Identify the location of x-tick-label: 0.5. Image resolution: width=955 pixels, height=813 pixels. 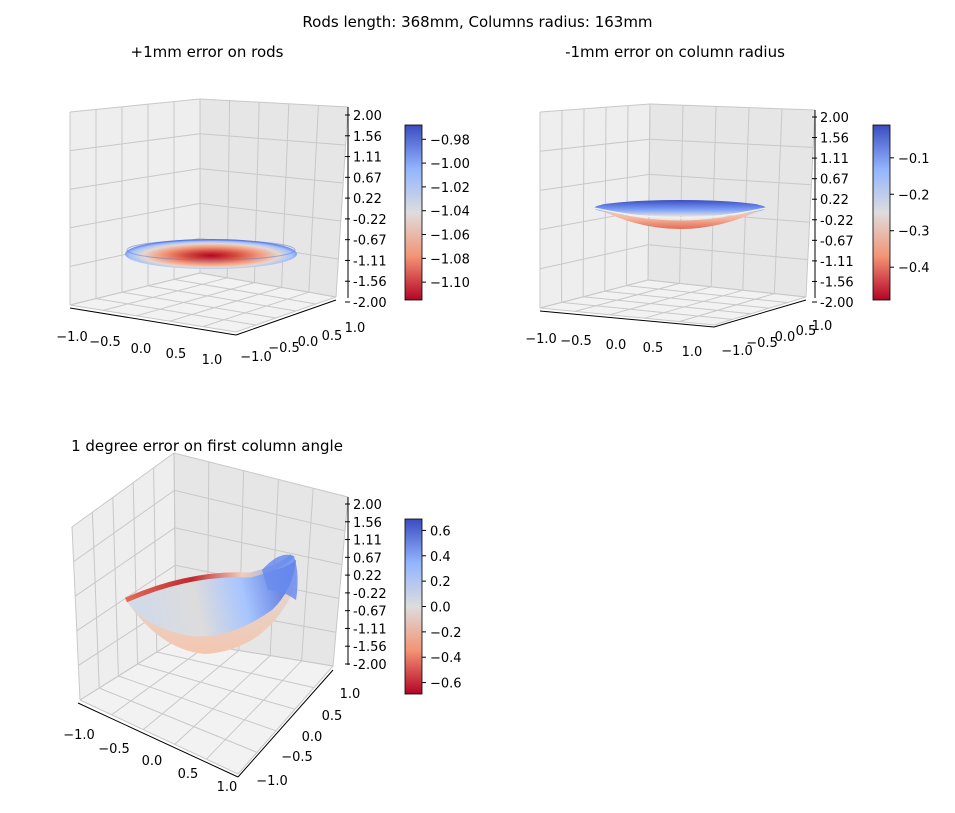
(653, 348).